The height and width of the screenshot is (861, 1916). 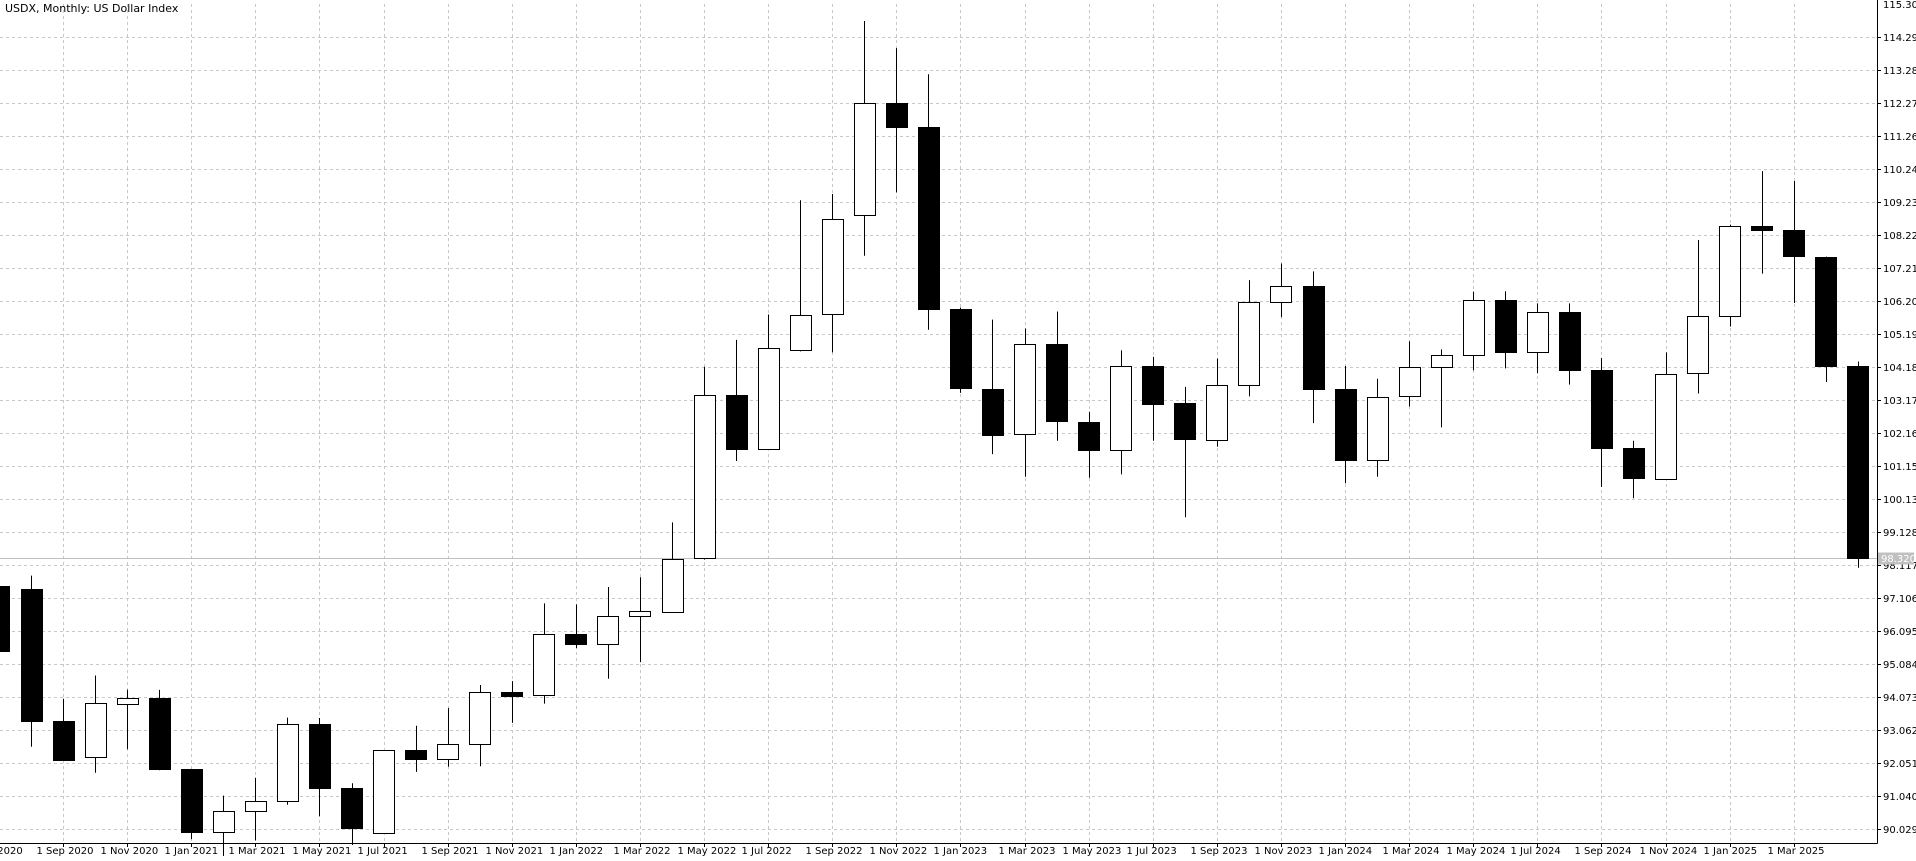 I want to click on y-tick-label: 112.271, so click(x=1899, y=104).